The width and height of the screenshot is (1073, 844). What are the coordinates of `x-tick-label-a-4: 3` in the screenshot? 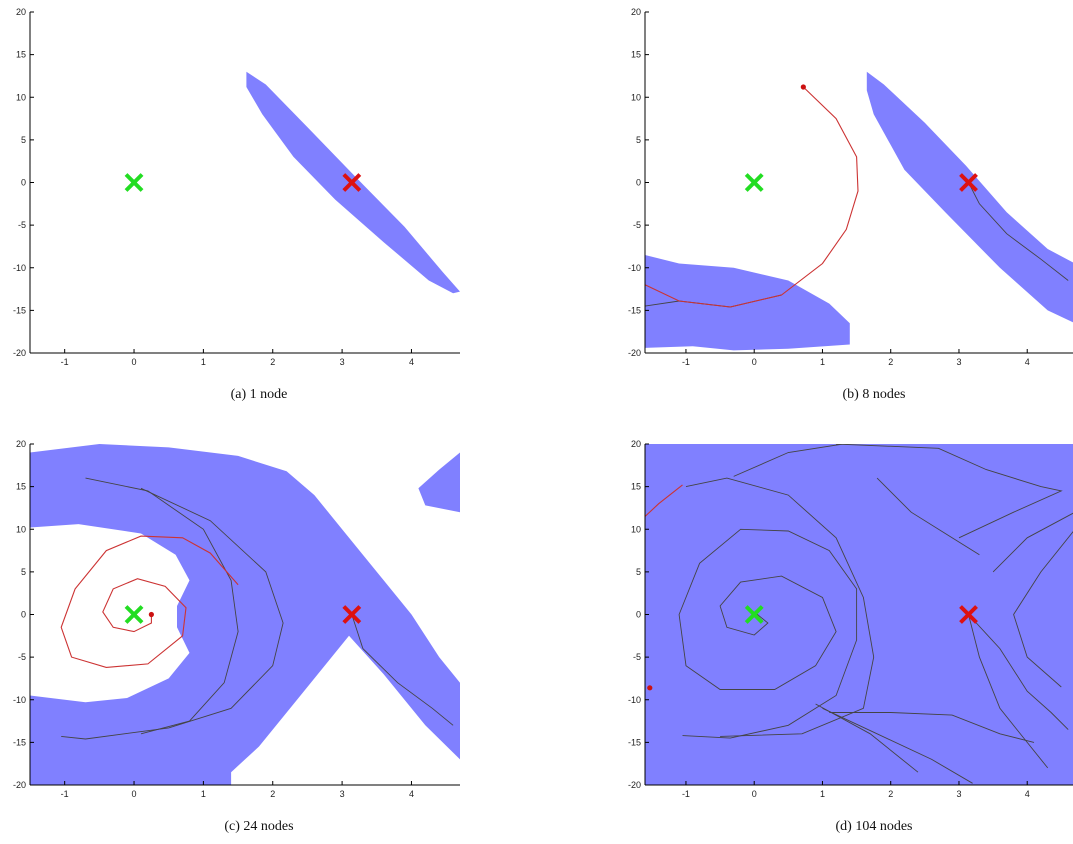 It's located at (342, 362).